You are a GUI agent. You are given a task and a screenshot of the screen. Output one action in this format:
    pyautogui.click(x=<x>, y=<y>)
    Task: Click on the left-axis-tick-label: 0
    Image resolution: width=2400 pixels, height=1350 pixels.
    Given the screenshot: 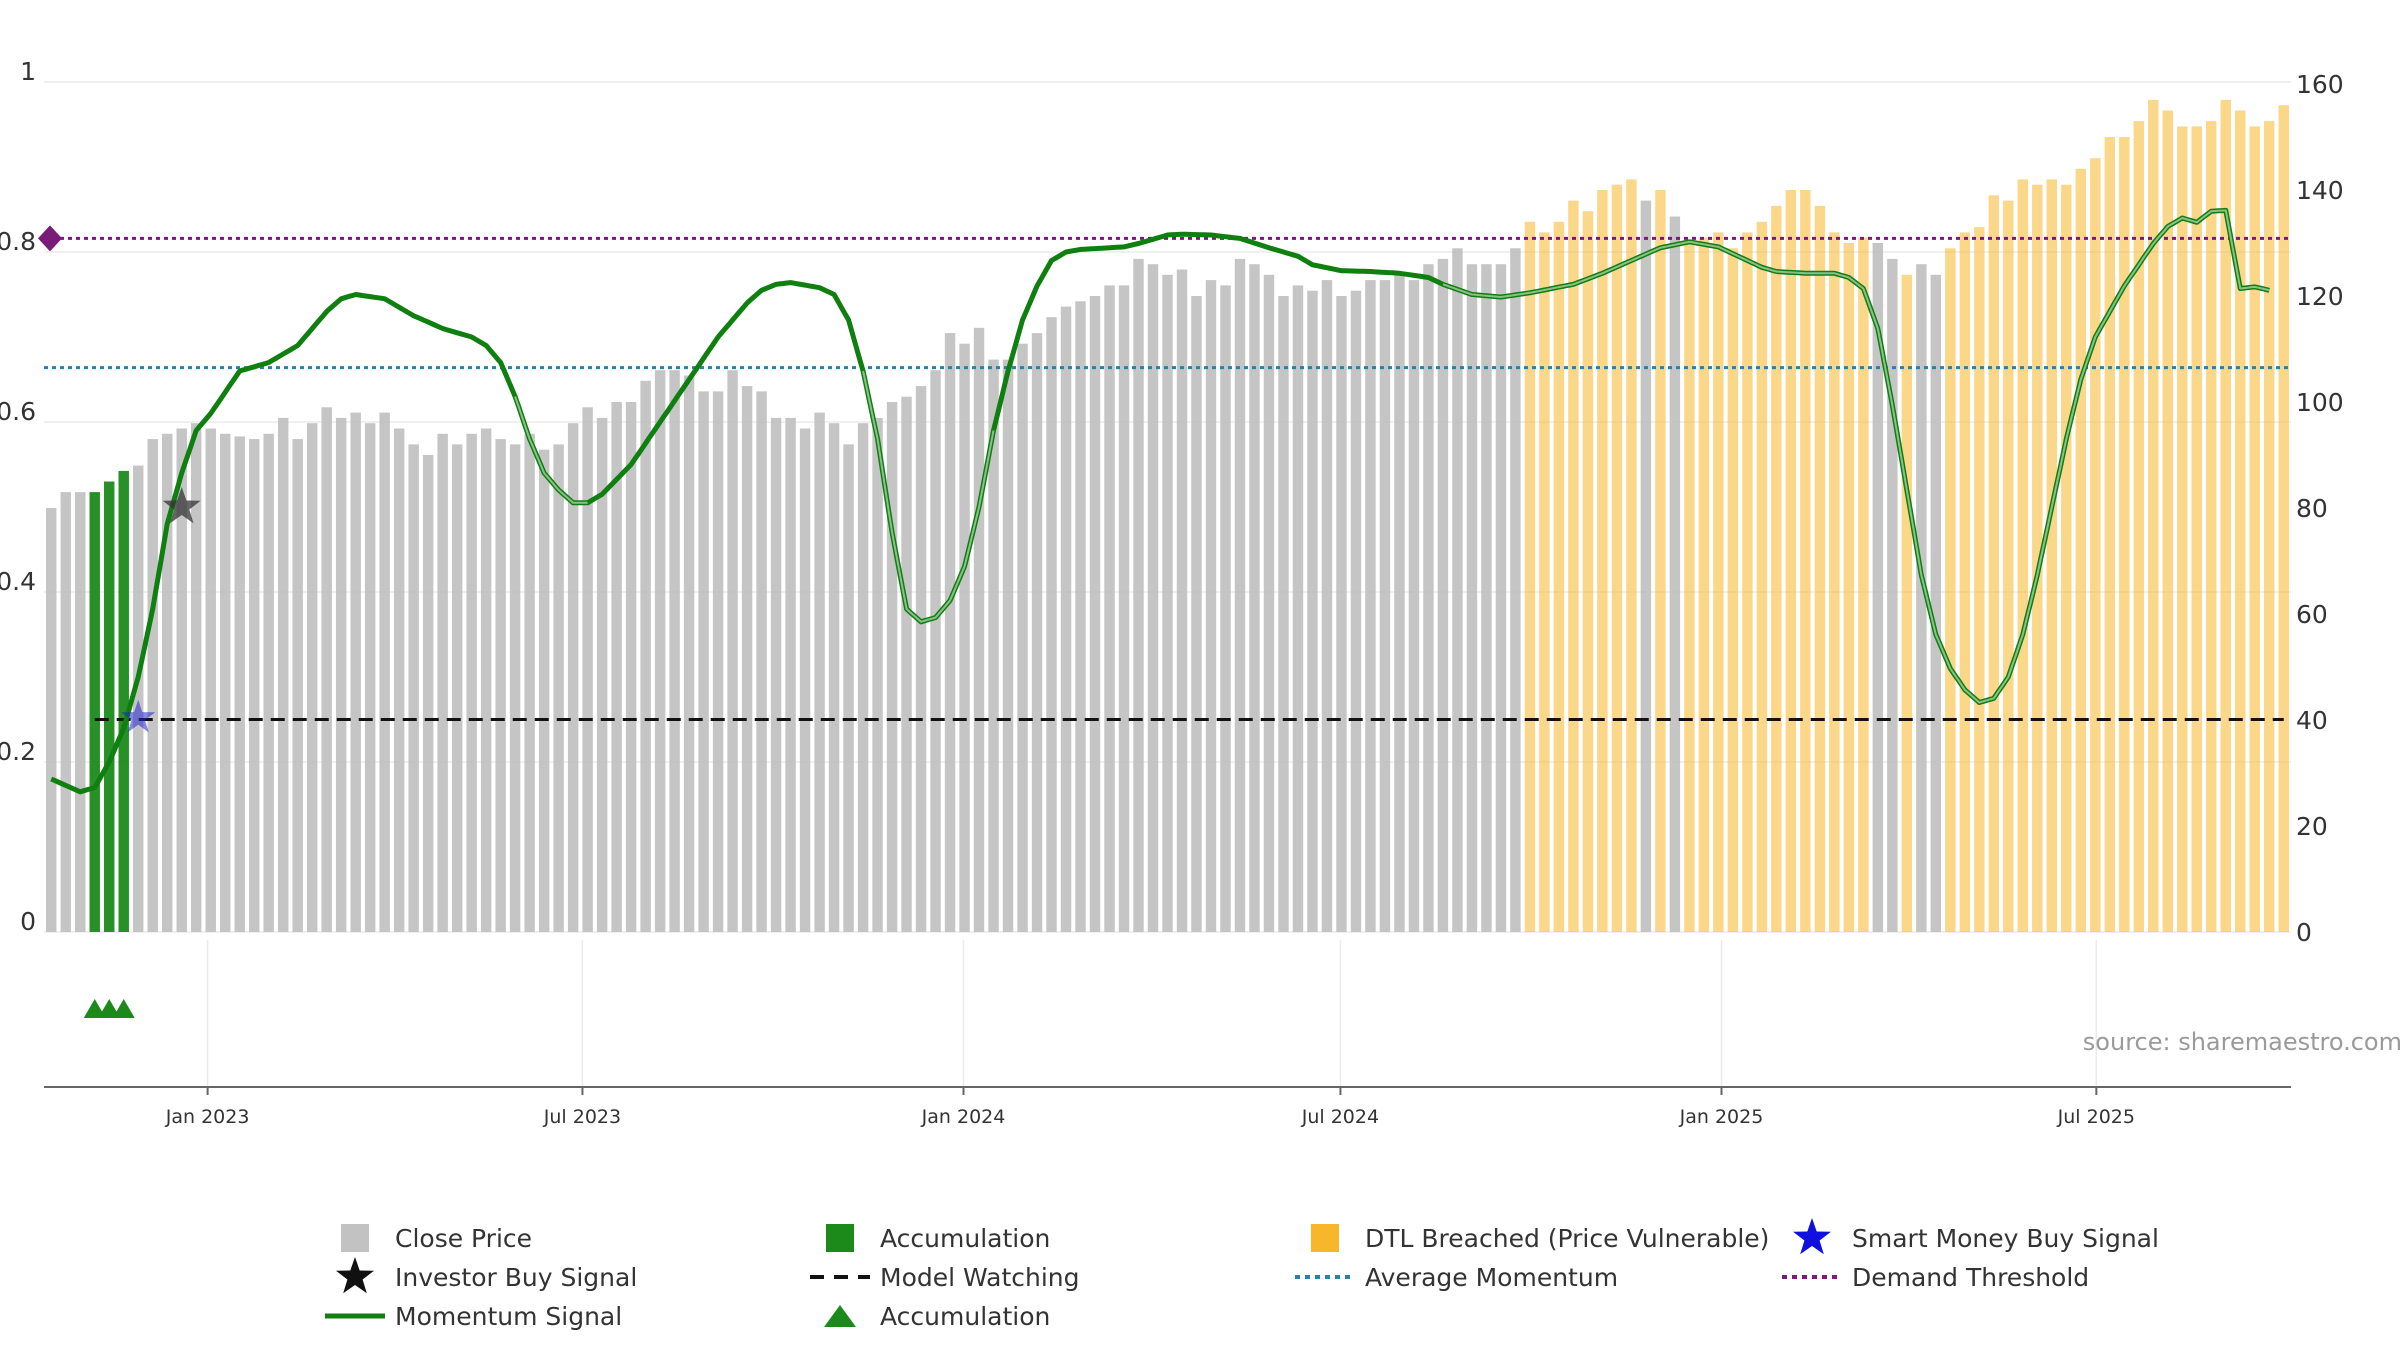 What is the action you would take?
    pyautogui.click(x=28, y=921)
    